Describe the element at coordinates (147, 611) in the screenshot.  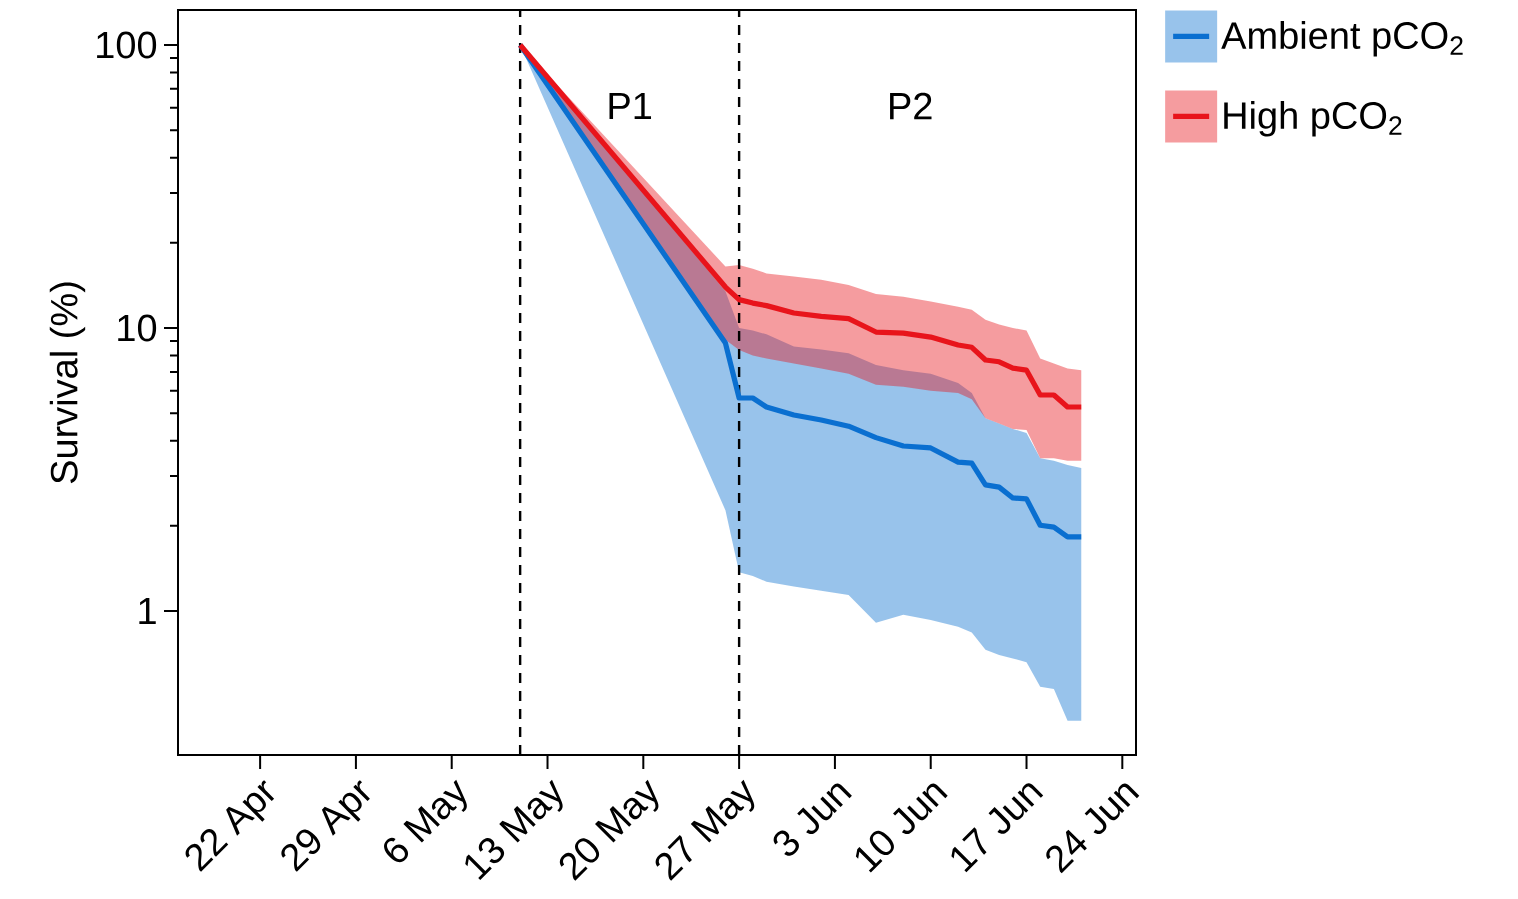
I see `y-tick-label: 1` at that location.